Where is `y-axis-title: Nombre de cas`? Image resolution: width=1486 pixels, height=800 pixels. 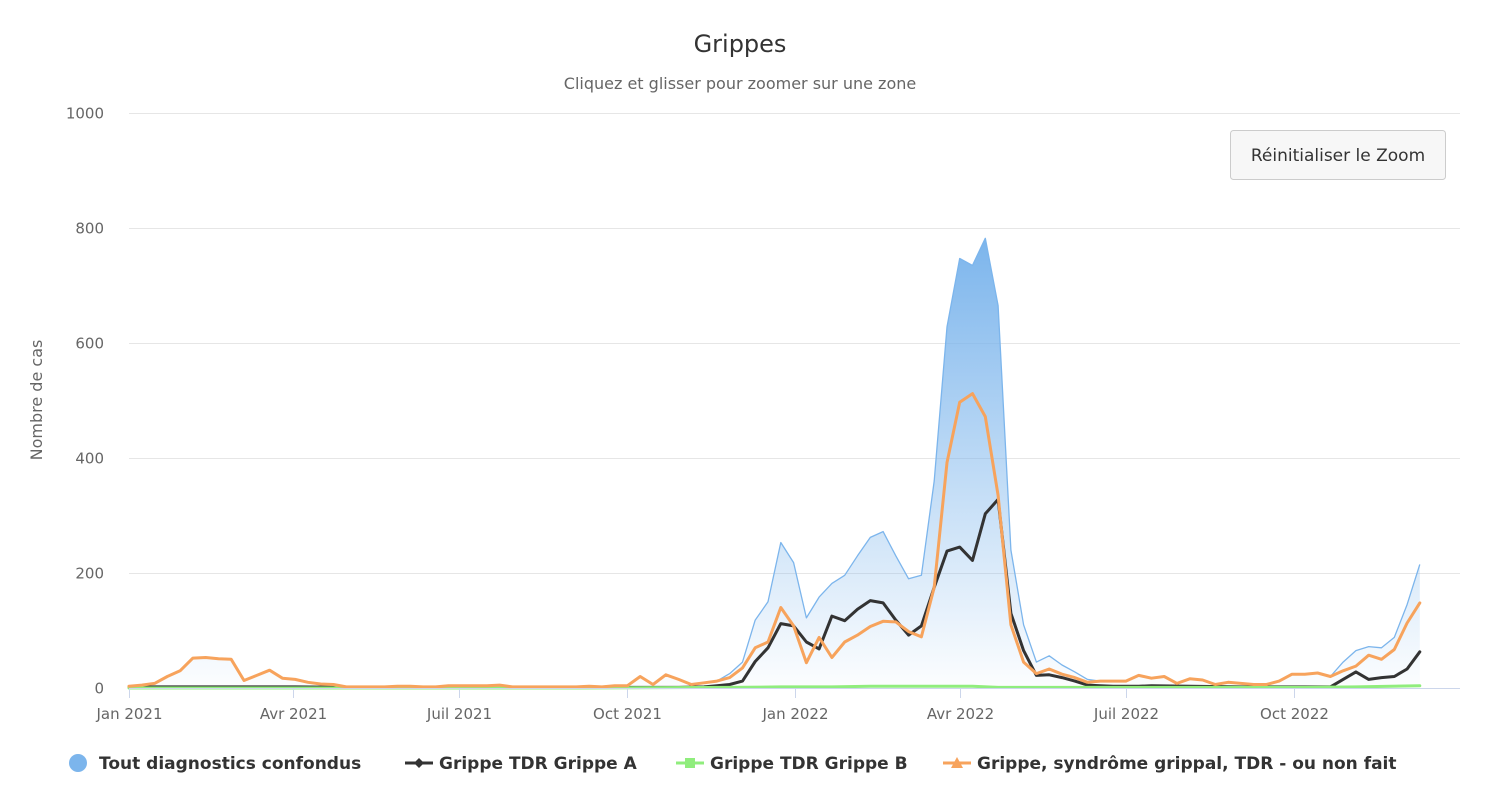
y-axis-title: Nombre de cas is located at coordinates (36, 400).